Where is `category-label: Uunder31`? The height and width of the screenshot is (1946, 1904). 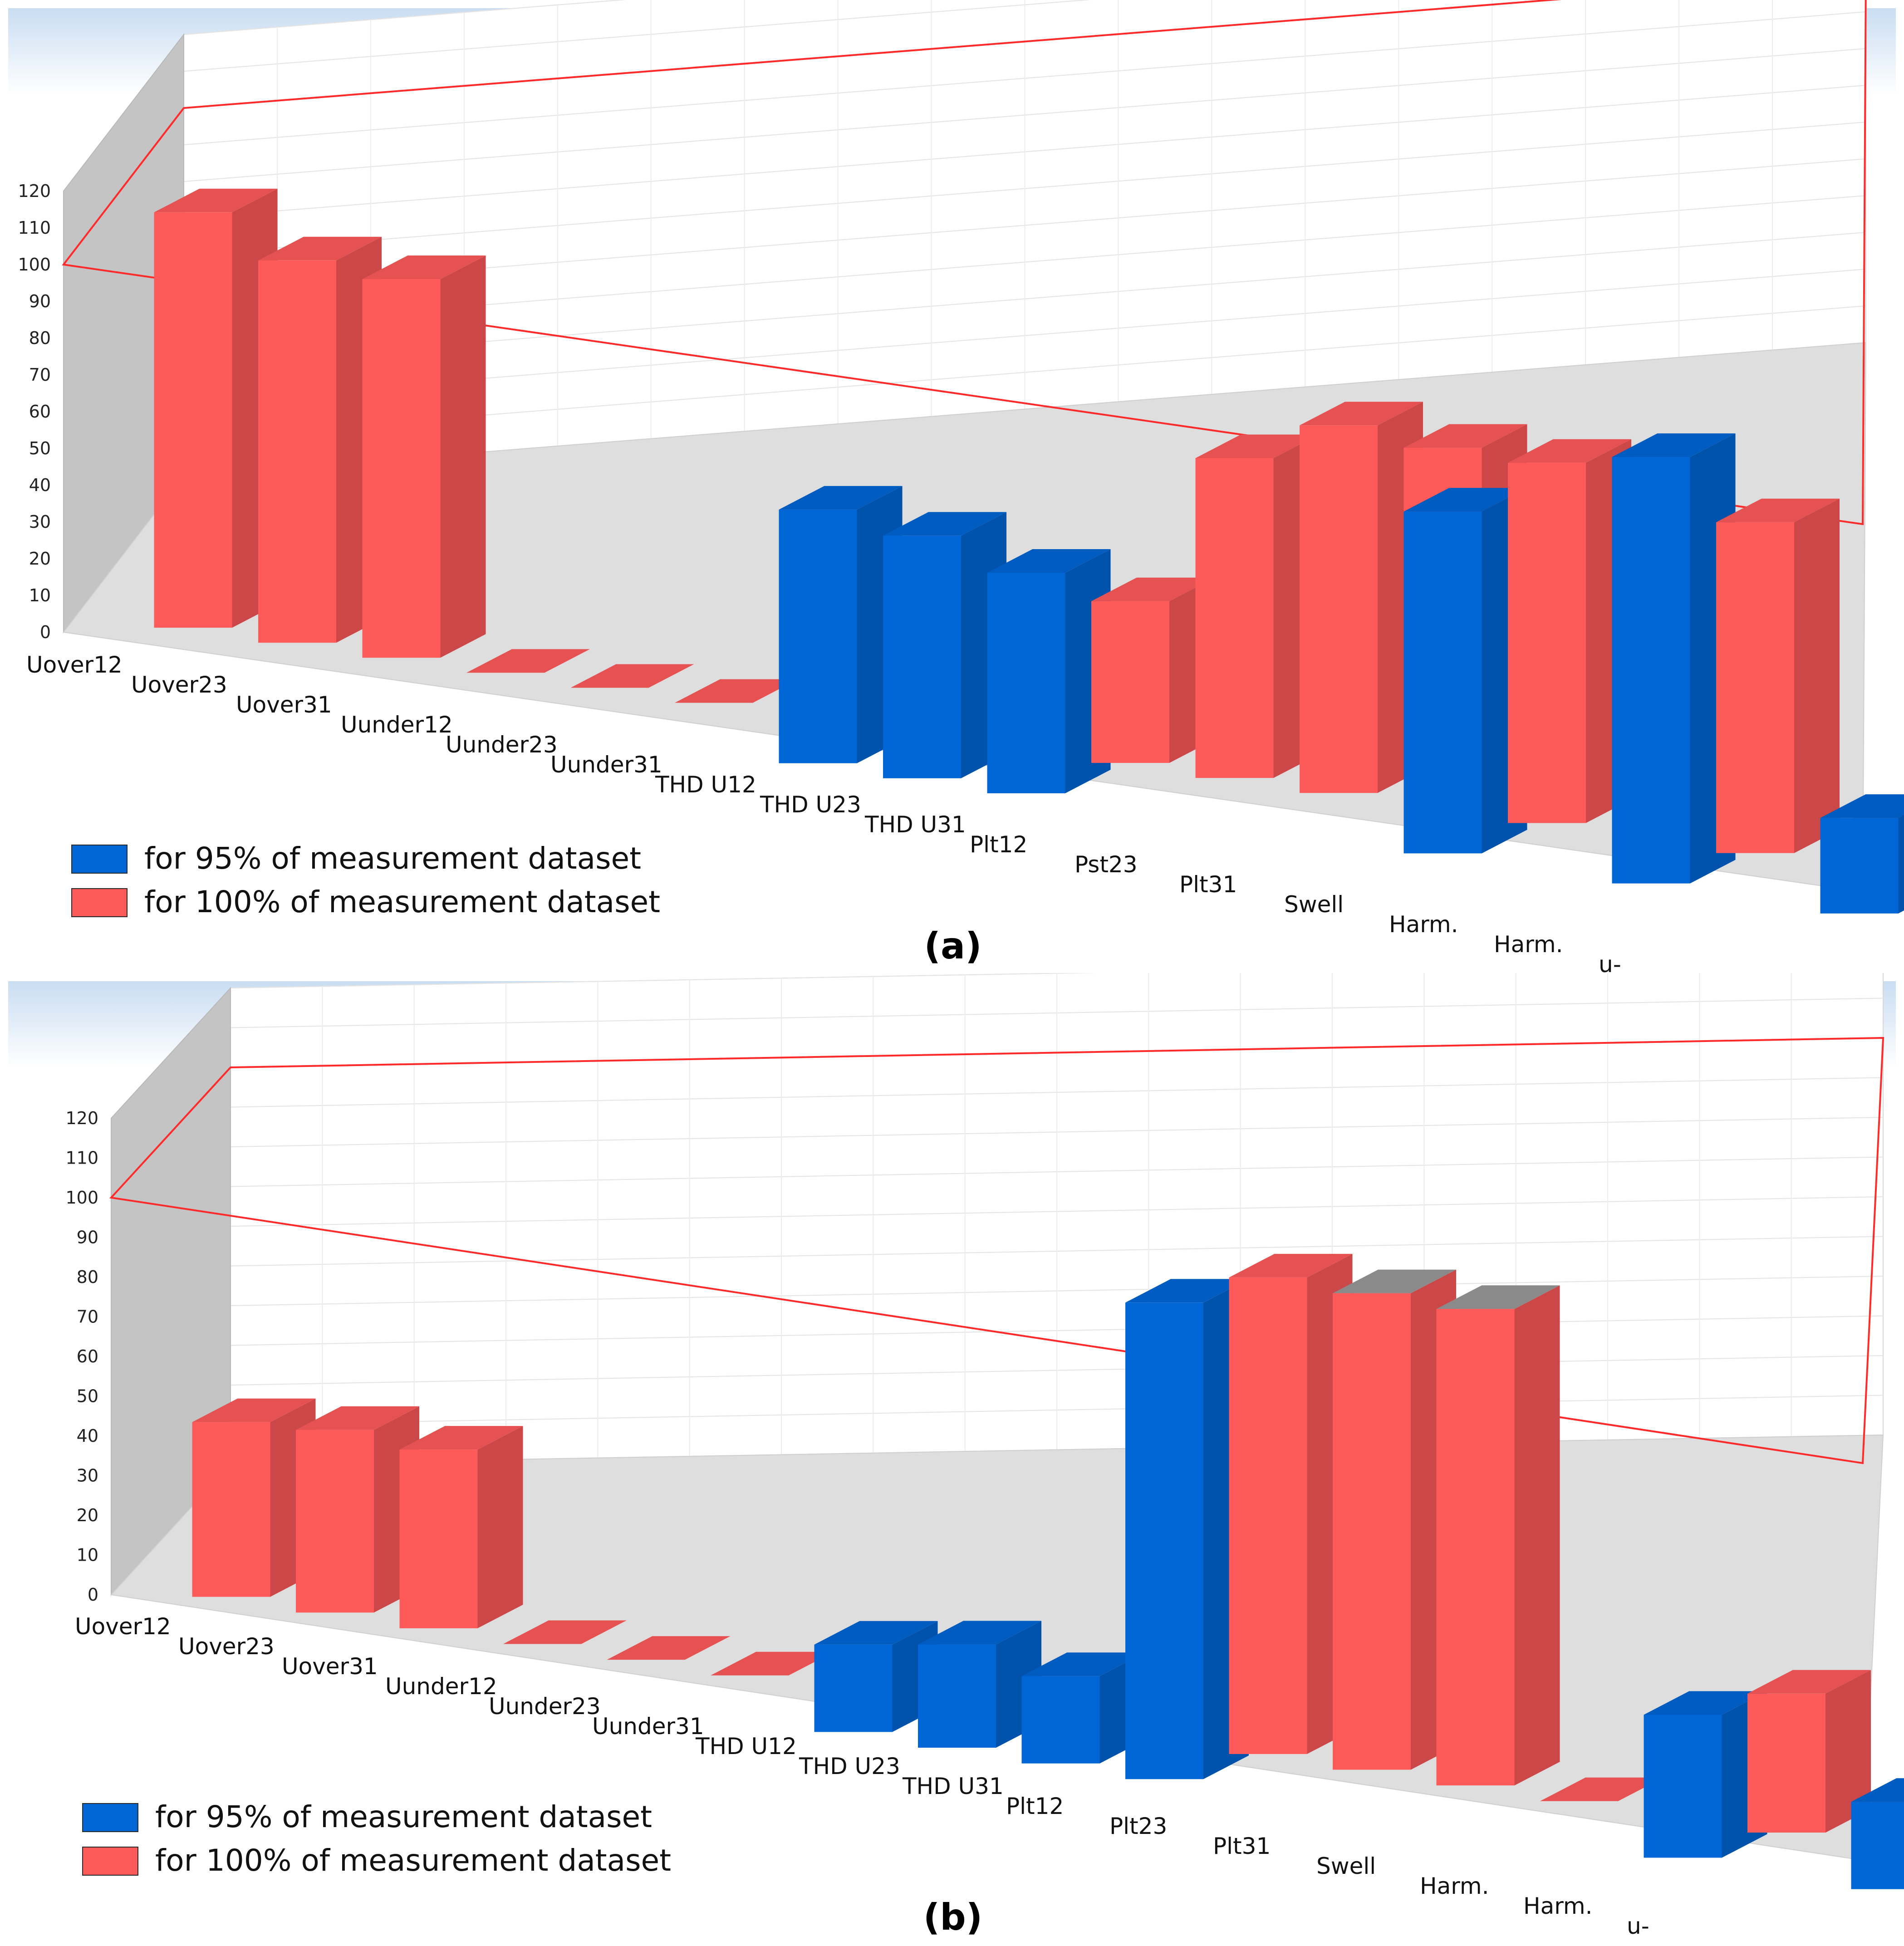 category-label: Uunder31 is located at coordinates (648, 1726).